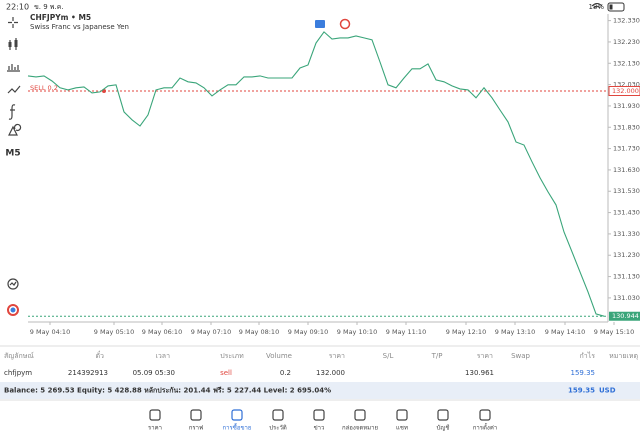 The image size is (640, 447). I want to click on tab: บัญชี, so click(443, 420).